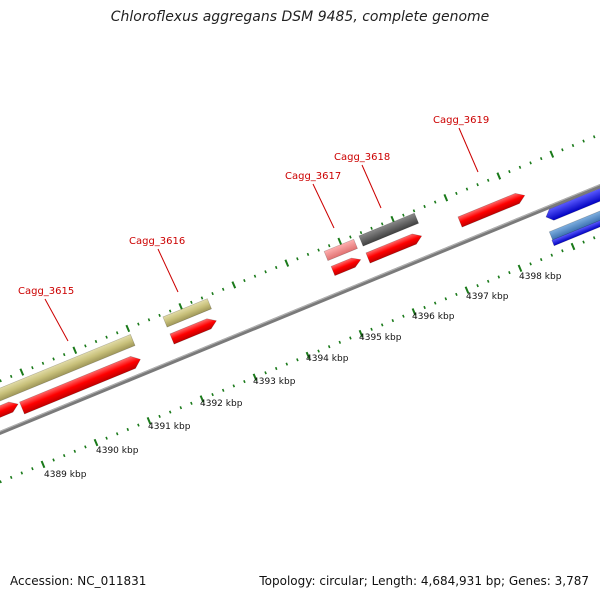  Describe the element at coordinates (461, 120) in the screenshot. I see `locus-label: Cagg_3619` at that location.